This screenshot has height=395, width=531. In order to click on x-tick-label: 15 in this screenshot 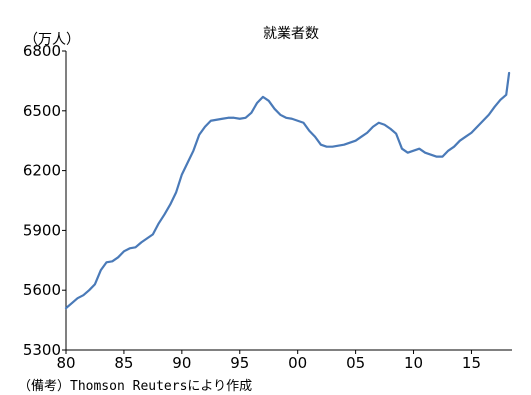, I will do `click(471, 363)`.